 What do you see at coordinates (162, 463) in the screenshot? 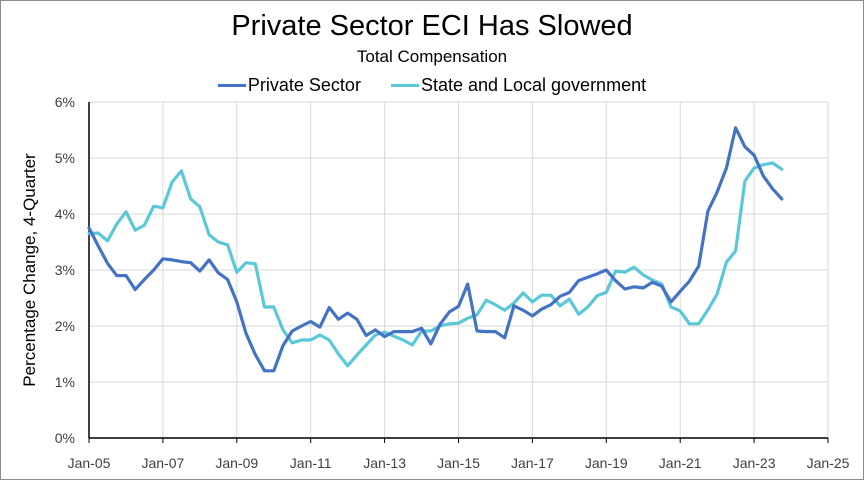
I see `x-tick-label: Jan-07` at bounding box center [162, 463].